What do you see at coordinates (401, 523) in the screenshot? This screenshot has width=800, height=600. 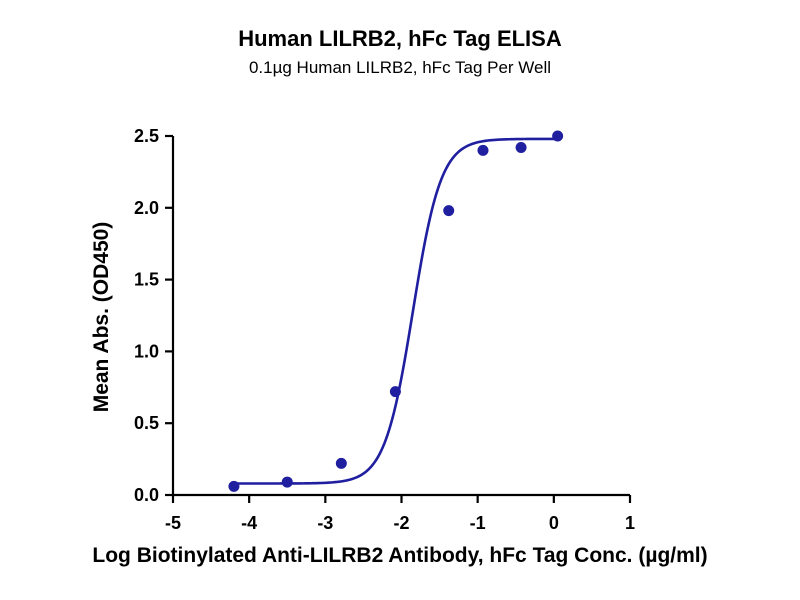 I see `x-tick-label: -2` at bounding box center [401, 523].